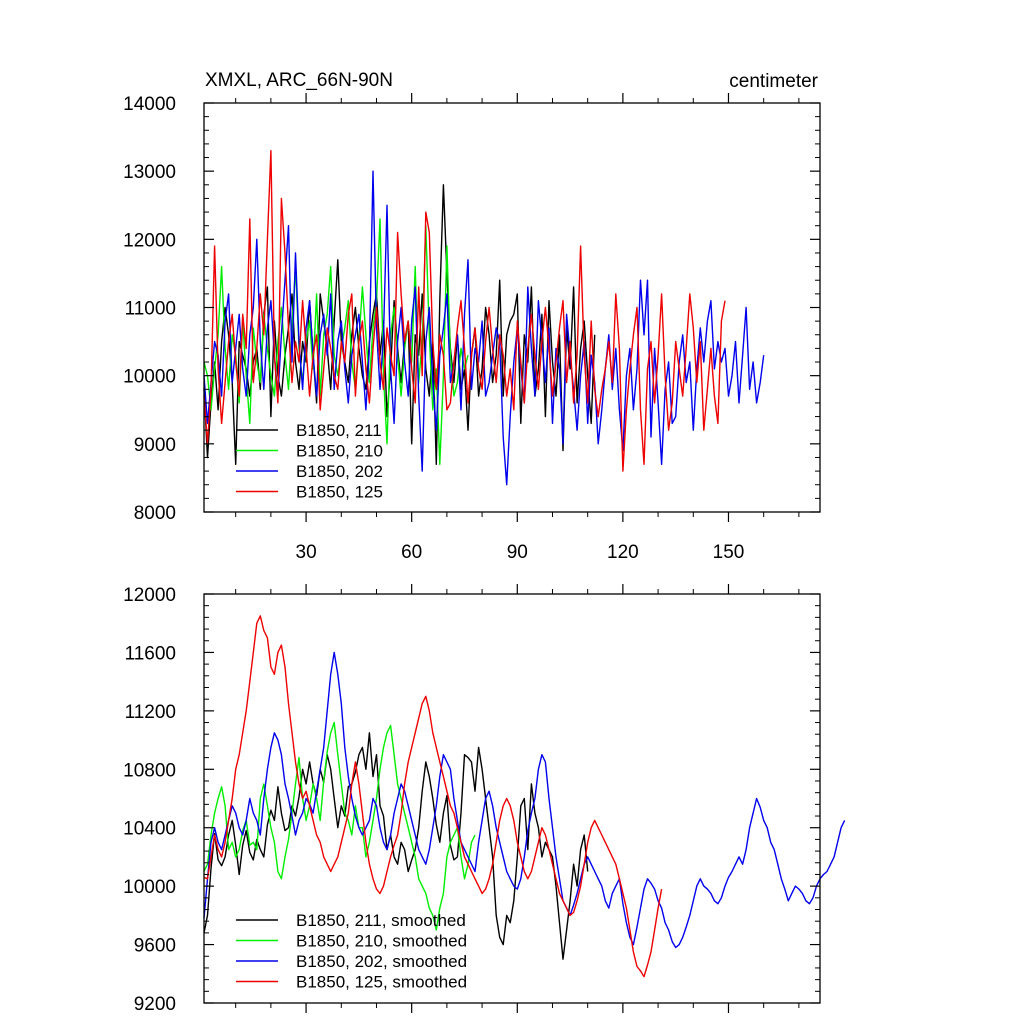  I want to click on legend-label: B1850, 211, so click(339, 430).